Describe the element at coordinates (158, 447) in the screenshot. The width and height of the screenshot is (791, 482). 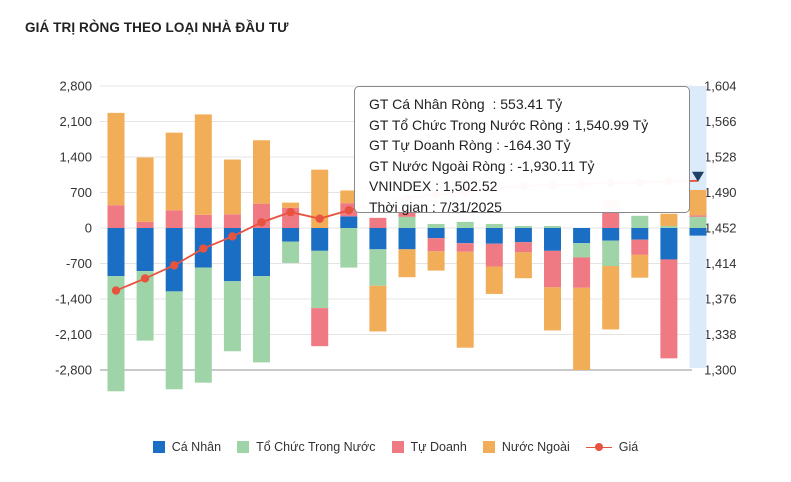
I see `legend-swatch` at that location.